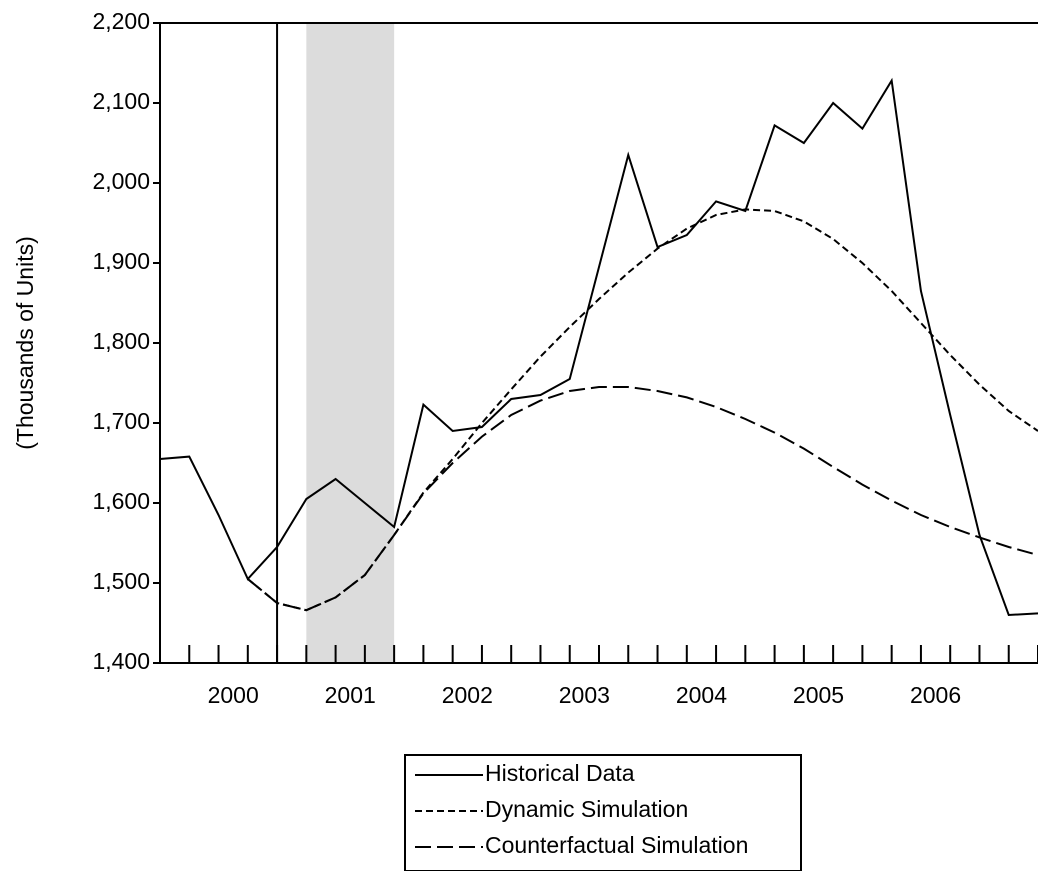 This screenshot has width=1038, height=871. I want to click on shaded-period, so click(350, 343).